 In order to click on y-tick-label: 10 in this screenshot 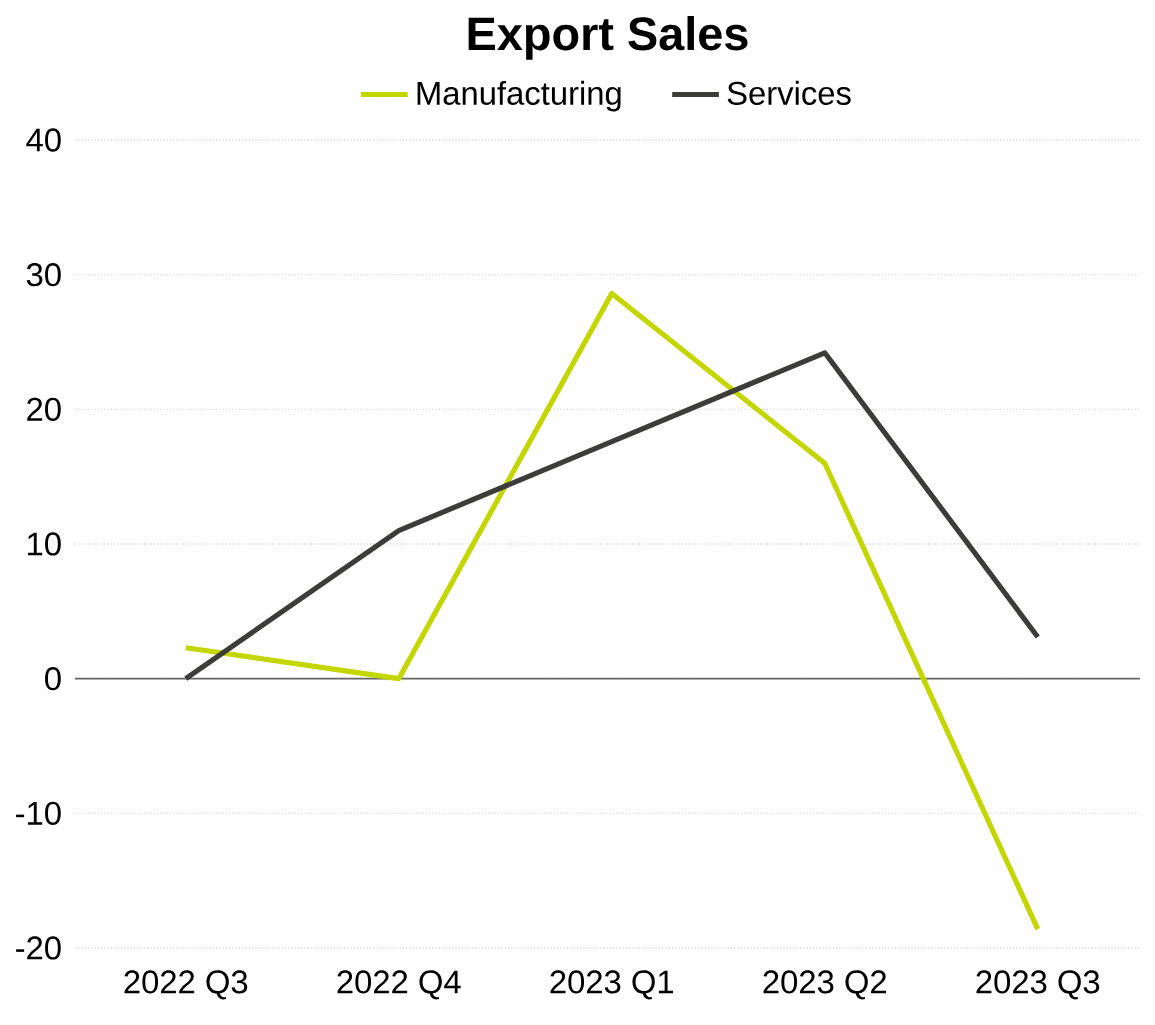, I will do `click(44, 544)`.